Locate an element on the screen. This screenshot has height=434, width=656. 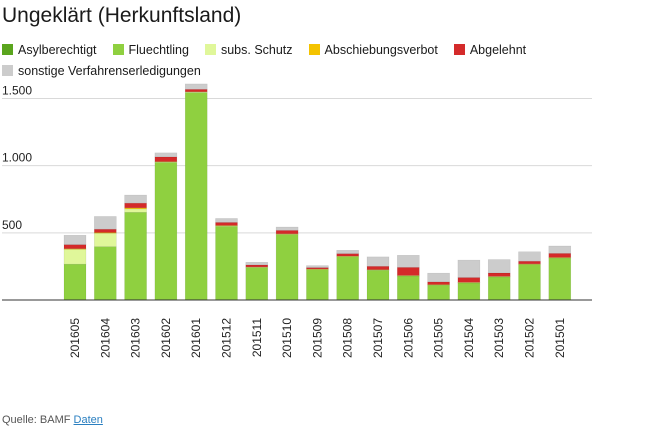
x-tick-label: 201510 is located at coordinates (287, 338).